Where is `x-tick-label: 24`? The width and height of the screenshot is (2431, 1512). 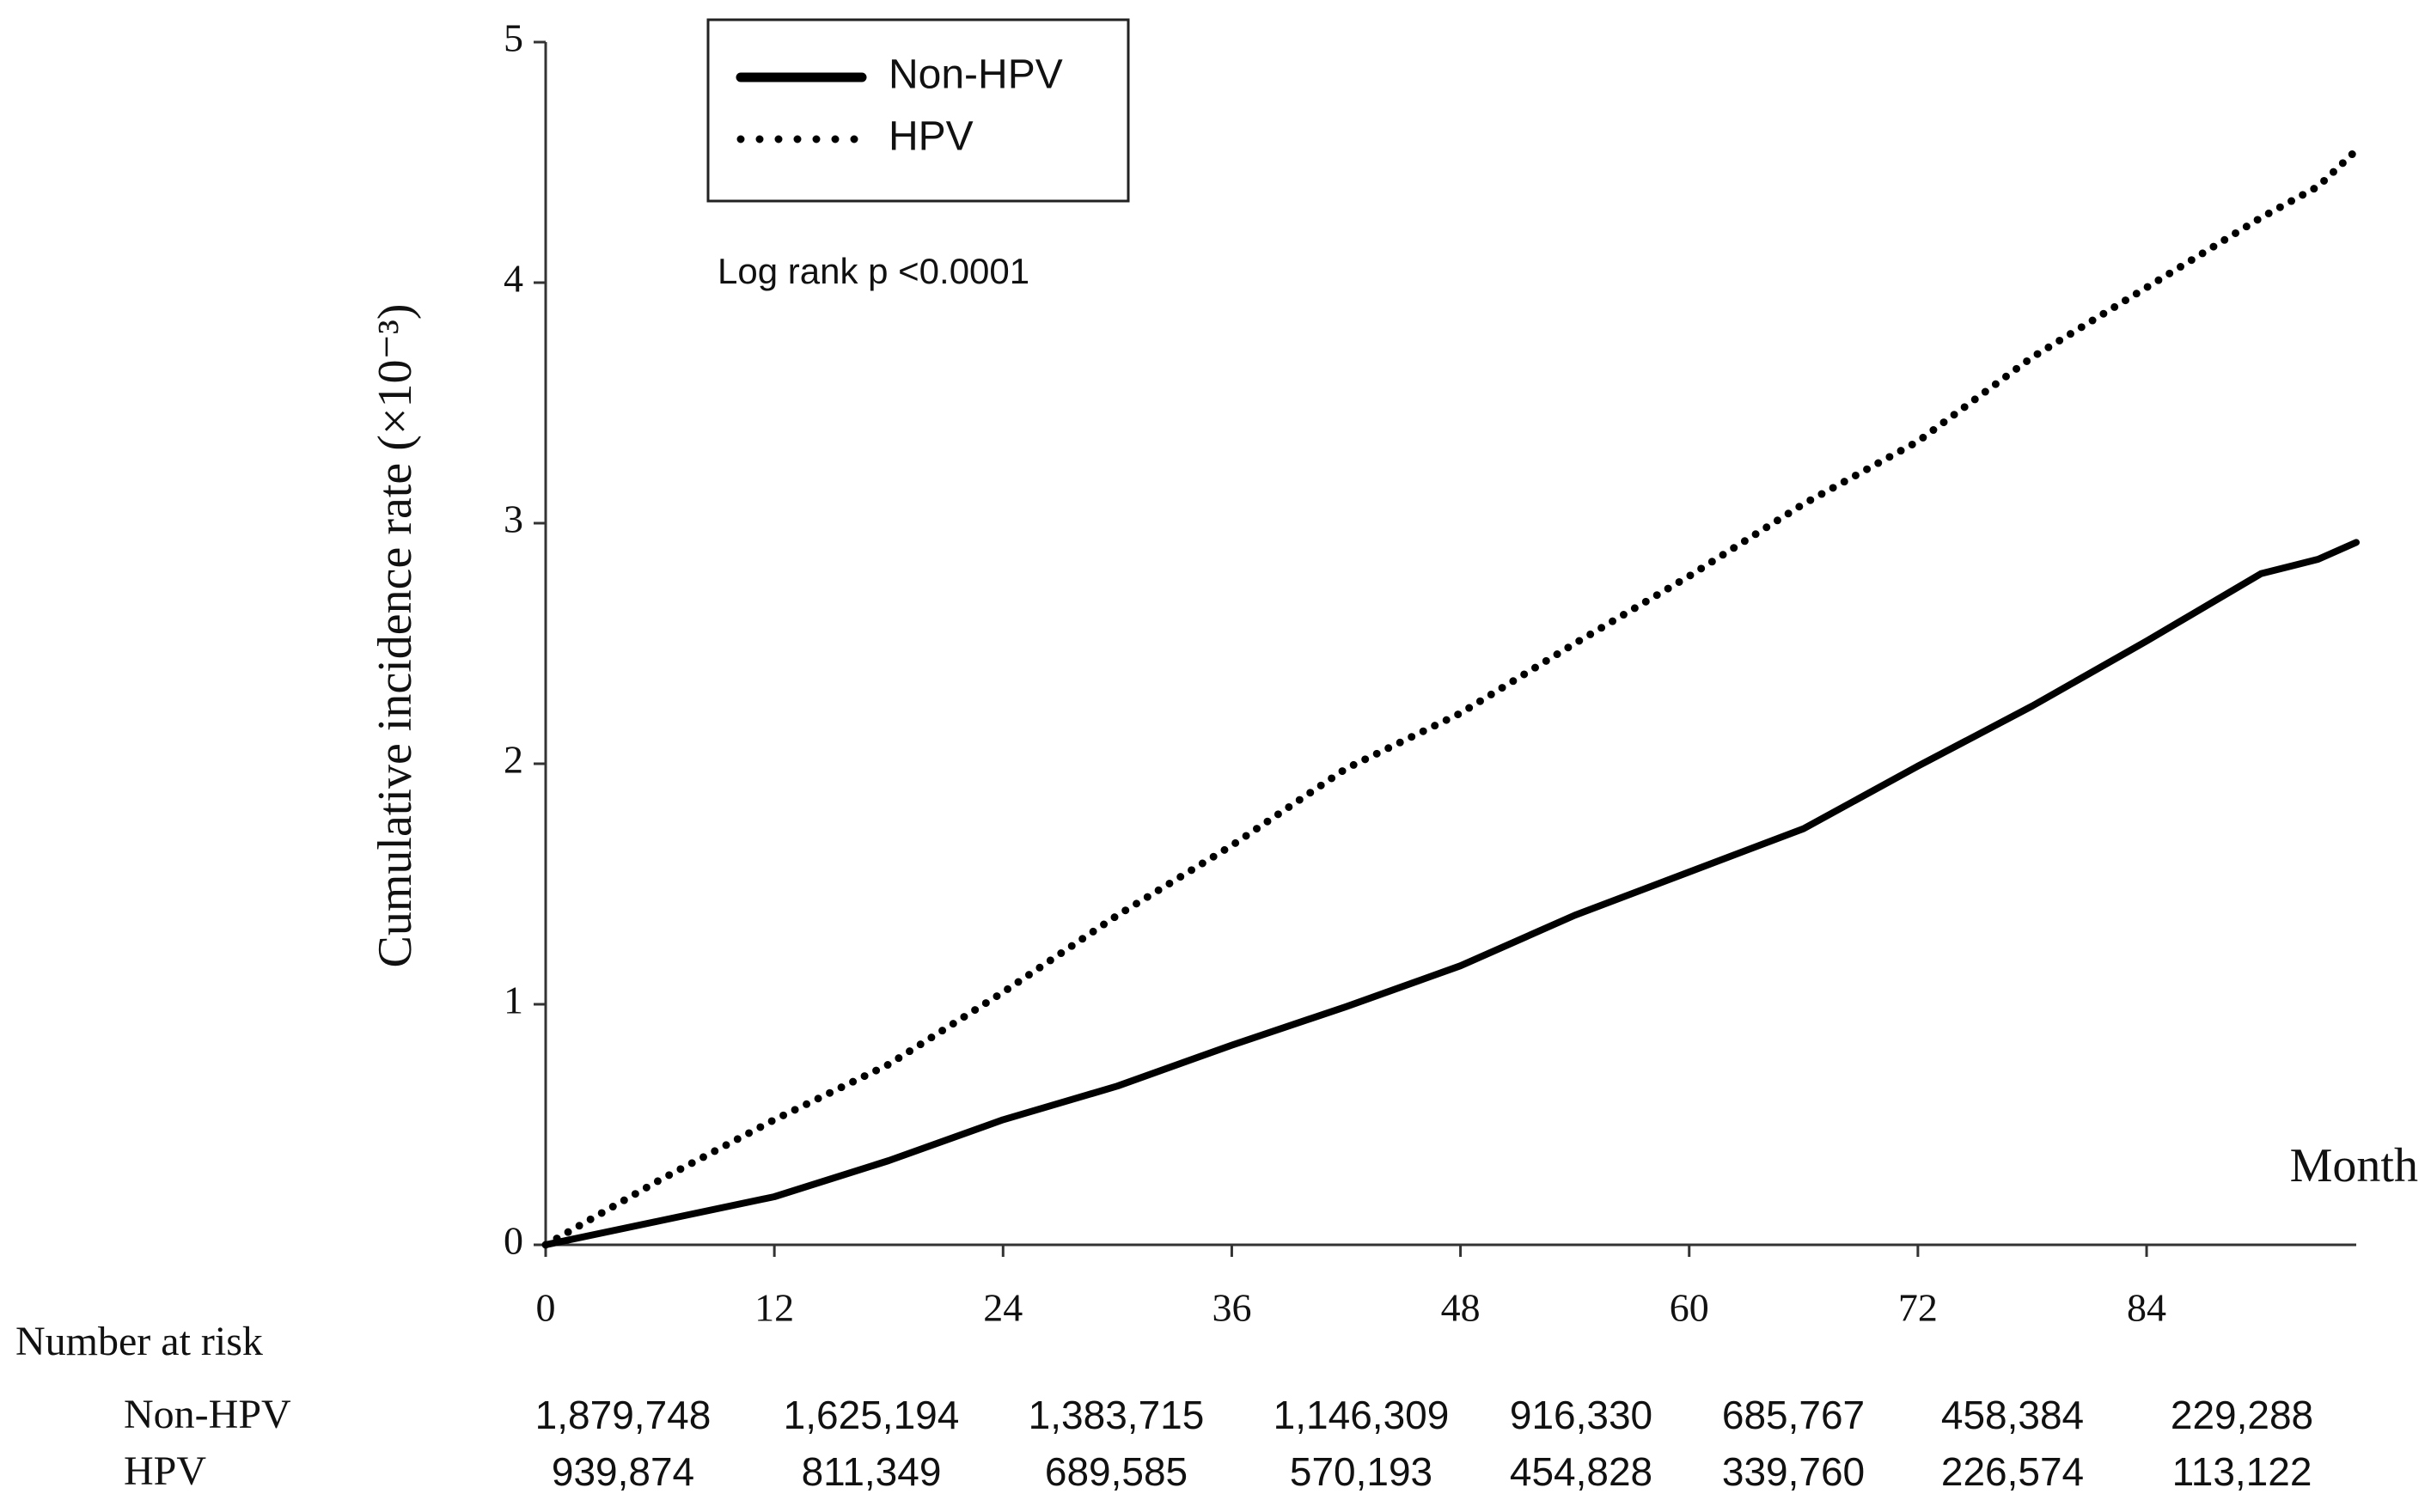 x-tick-label: 24 is located at coordinates (1003, 1308).